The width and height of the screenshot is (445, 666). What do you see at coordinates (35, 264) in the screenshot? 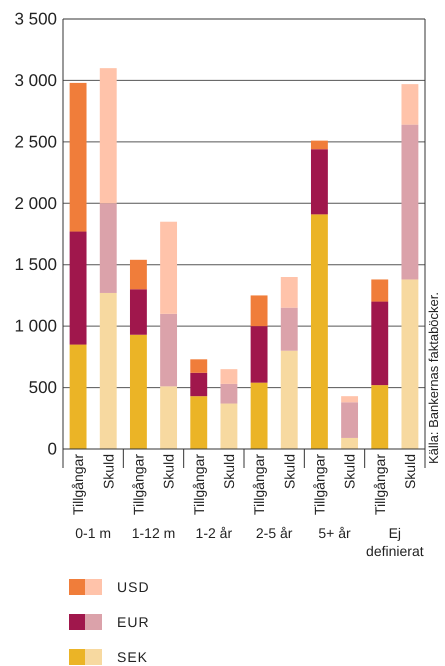
I see `y-tick-label: 1 500` at bounding box center [35, 264].